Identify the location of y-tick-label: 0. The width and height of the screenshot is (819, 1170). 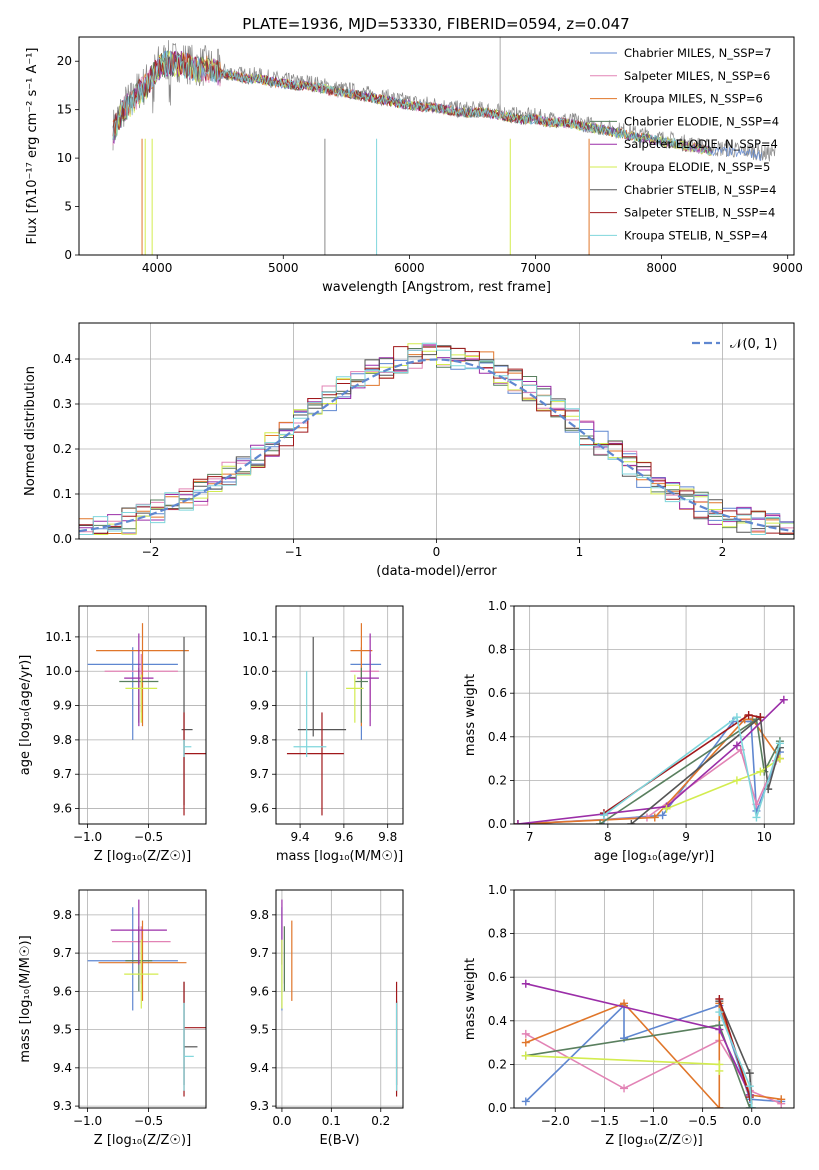
(68, 255).